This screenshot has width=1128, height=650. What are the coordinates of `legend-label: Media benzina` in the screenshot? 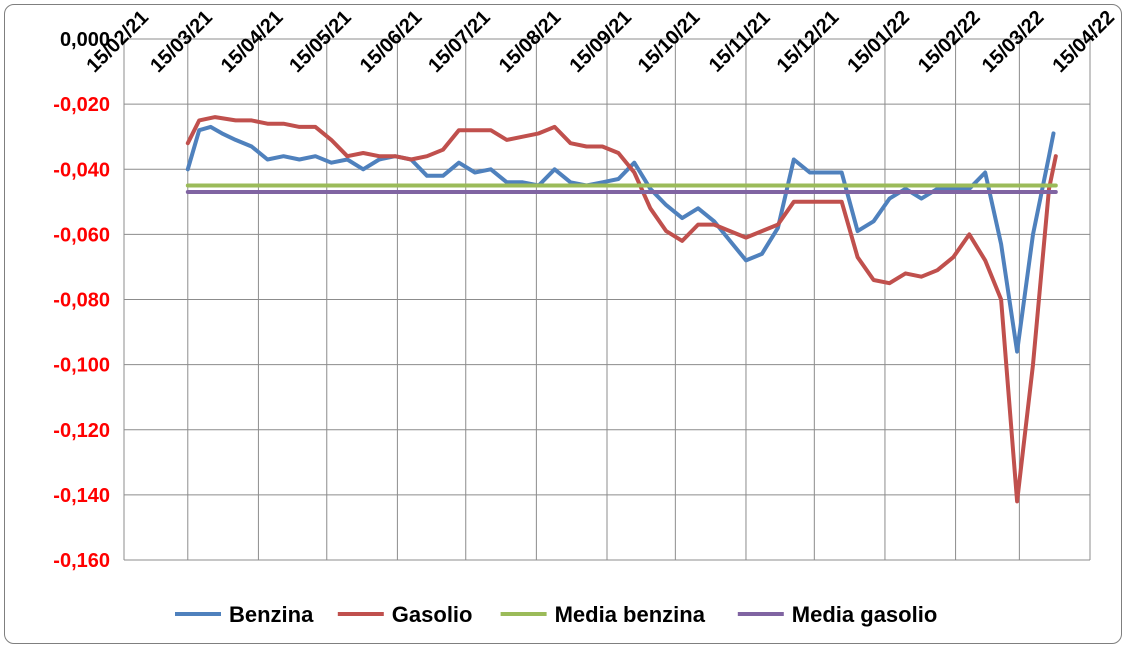 It's located at (630, 614).